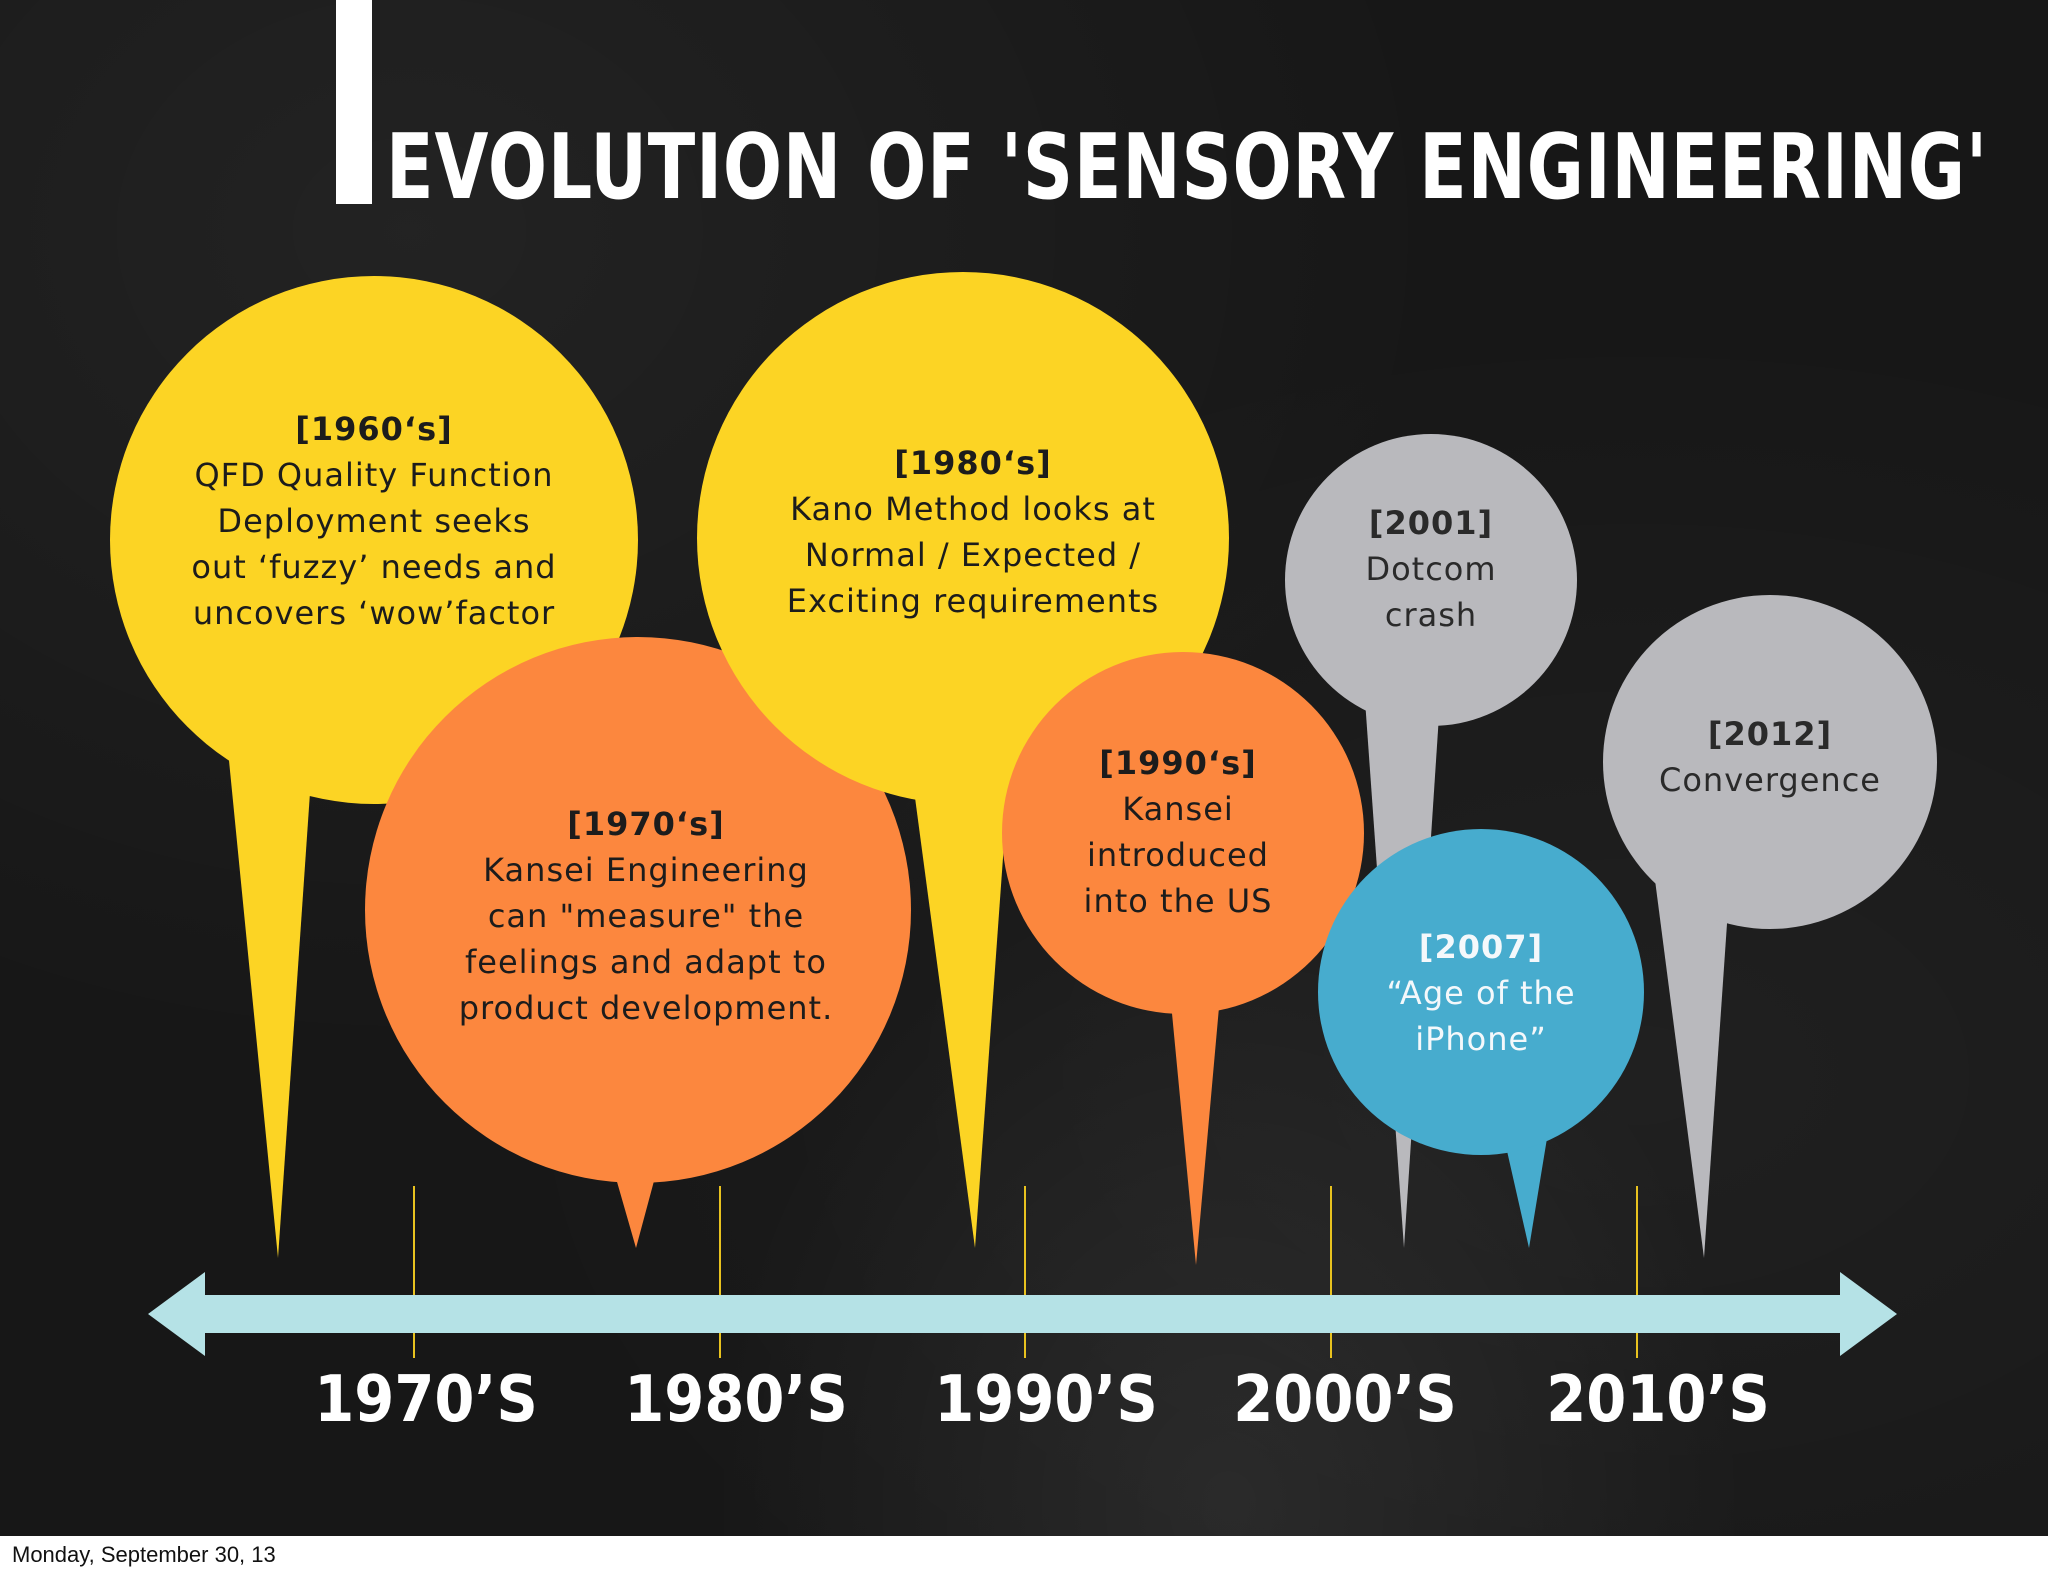  I want to click on event-1960s-line-1: QFD Quality Function, so click(374, 475).